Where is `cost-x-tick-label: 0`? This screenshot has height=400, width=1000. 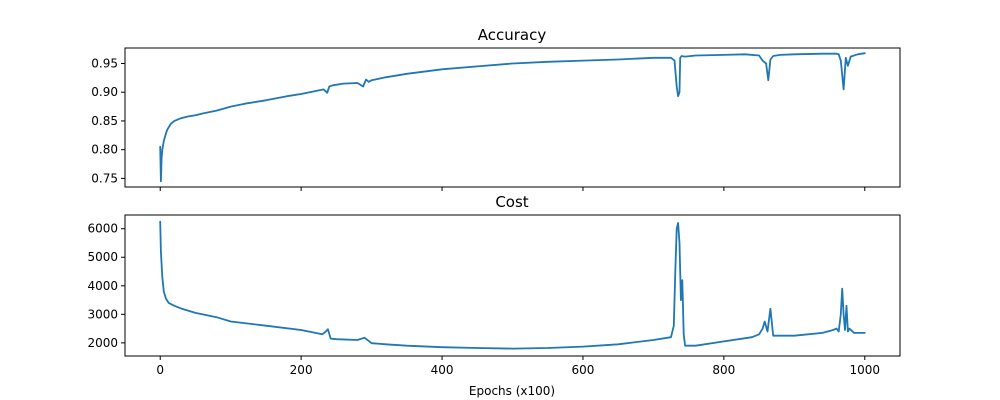
cost-x-tick-label: 0 is located at coordinates (160, 370).